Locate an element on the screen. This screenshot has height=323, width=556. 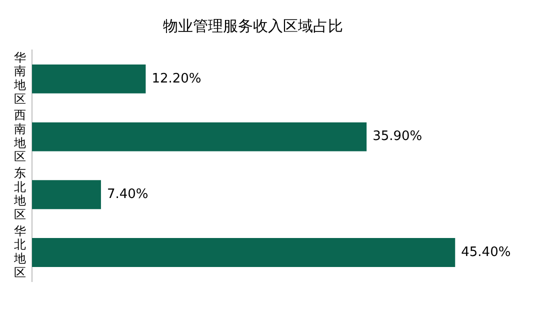
data-label: 7.40% is located at coordinates (127, 194).